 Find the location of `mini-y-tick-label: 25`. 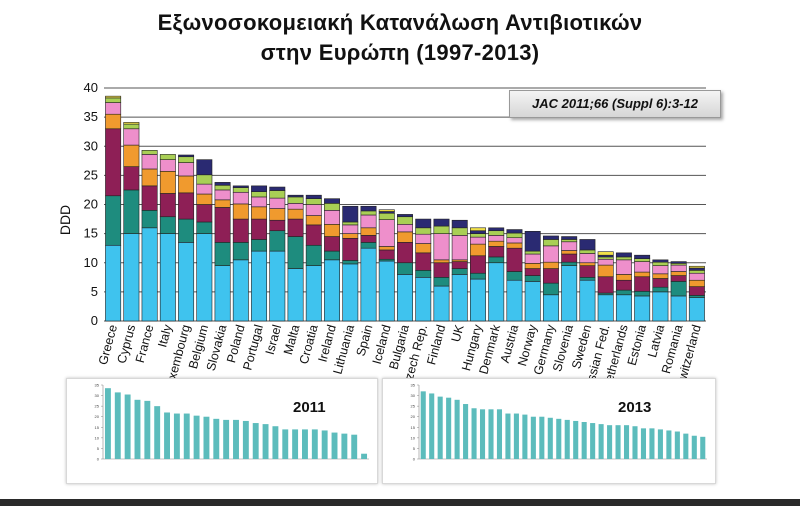

mini-y-tick-label: 25 is located at coordinates (413, 406).